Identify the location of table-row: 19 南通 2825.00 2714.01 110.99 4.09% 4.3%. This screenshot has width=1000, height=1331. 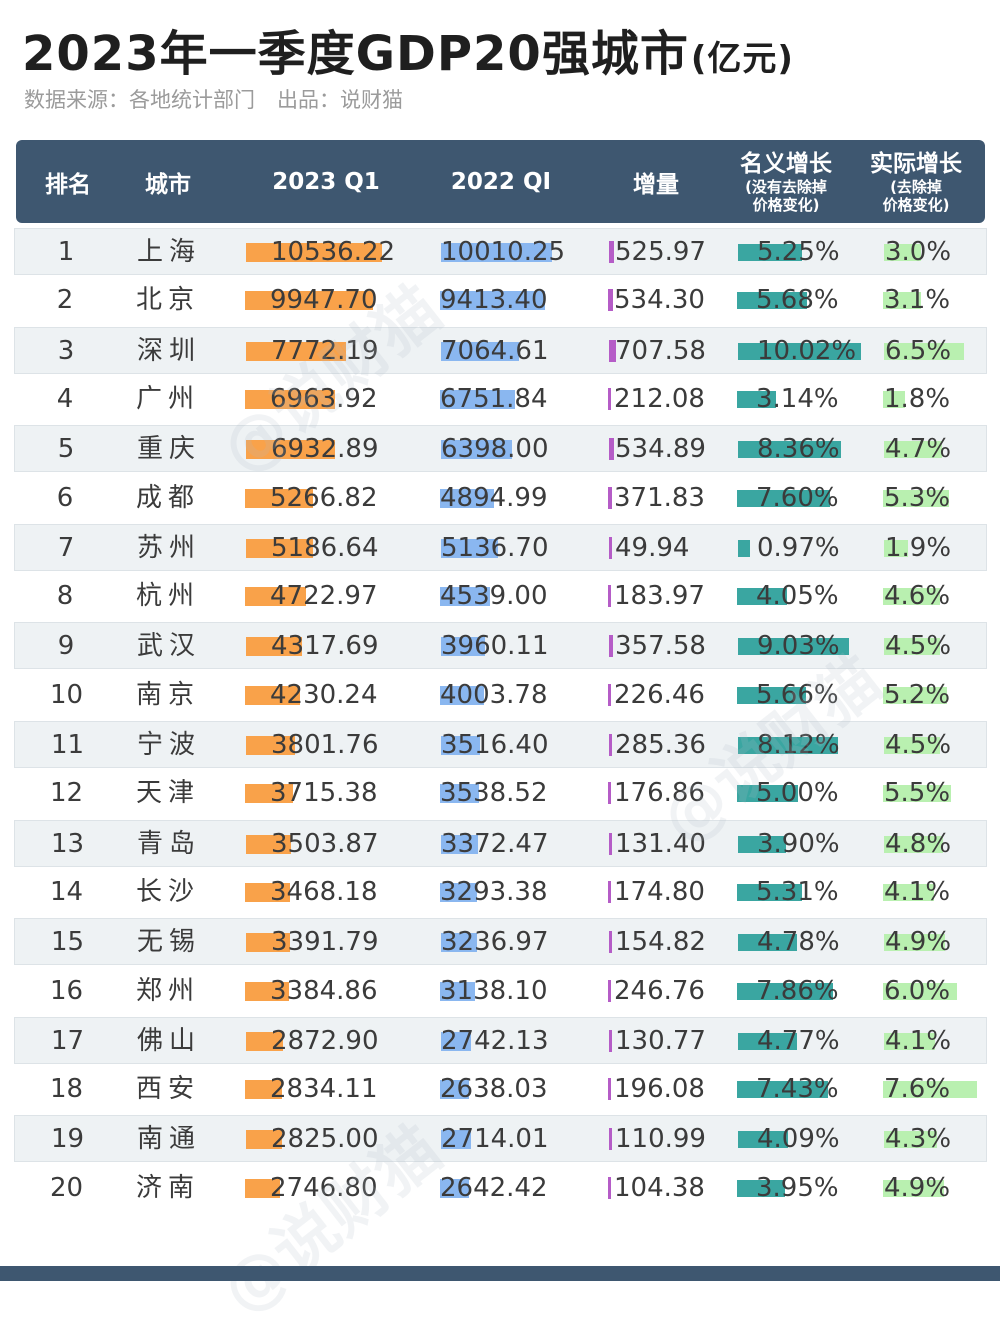
(500, 1139).